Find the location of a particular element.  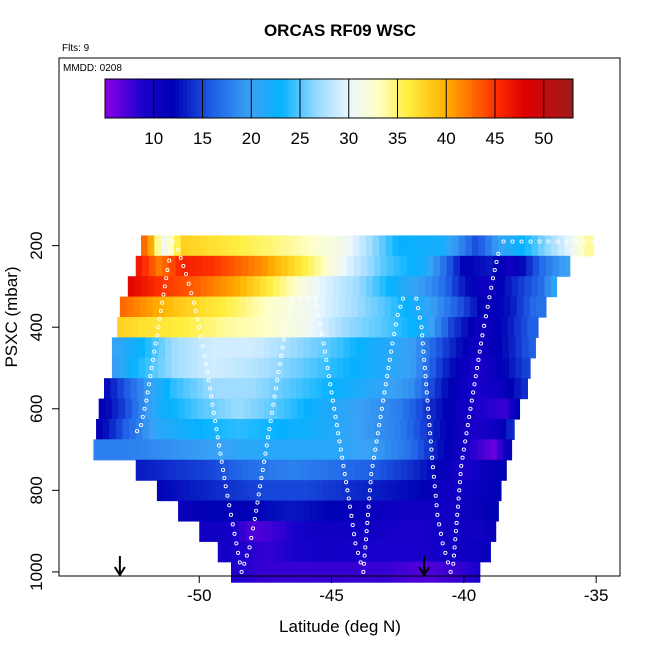

heatmap-row is located at coordinates (333, 307).